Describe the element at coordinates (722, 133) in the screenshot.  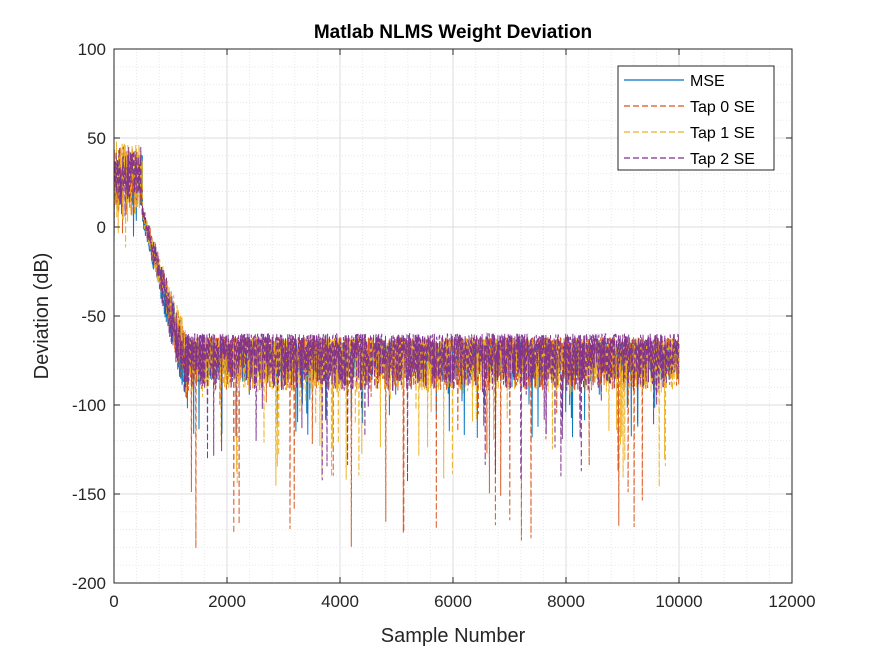
I see `legend-label: Tap 1 SE` at that location.